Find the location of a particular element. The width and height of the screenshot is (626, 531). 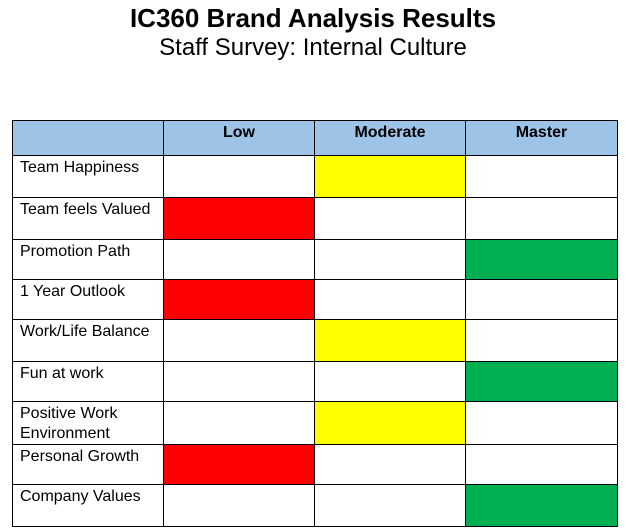

row-label: Team Happiness is located at coordinates (88, 176).